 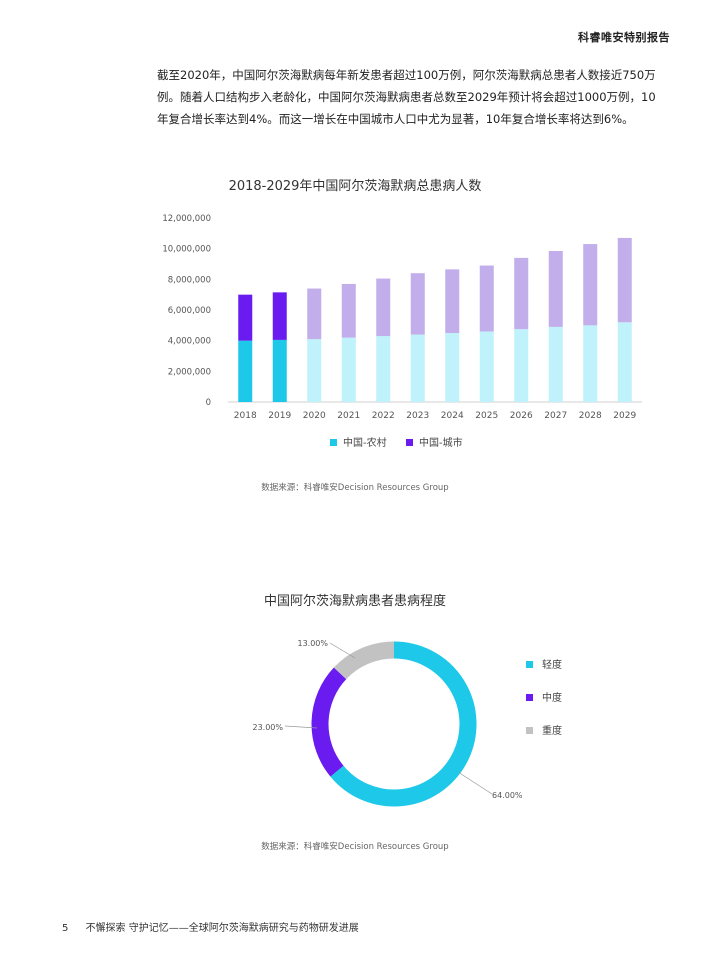 What do you see at coordinates (222, 928) in the screenshot?
I see `footer-text: 不懈探索 守护记忆——全球阿尔茨海默病研究与药物研发进展` at bounding box center [222, 928].